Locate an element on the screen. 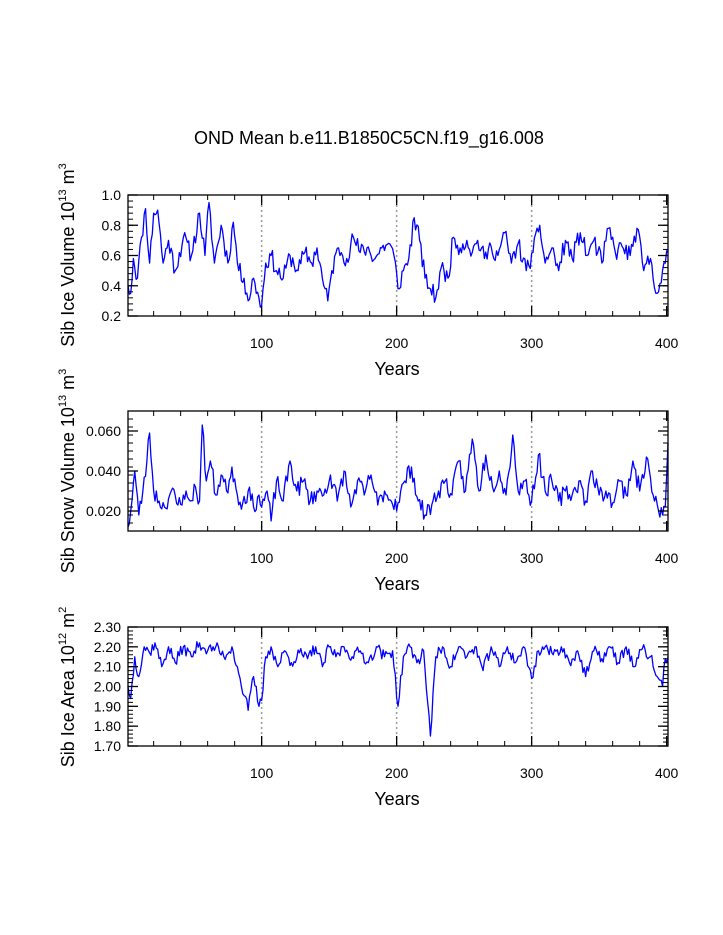  y-axis-title: Sib Ice Volume 1013 m3 is located at coordinates (67, 254).